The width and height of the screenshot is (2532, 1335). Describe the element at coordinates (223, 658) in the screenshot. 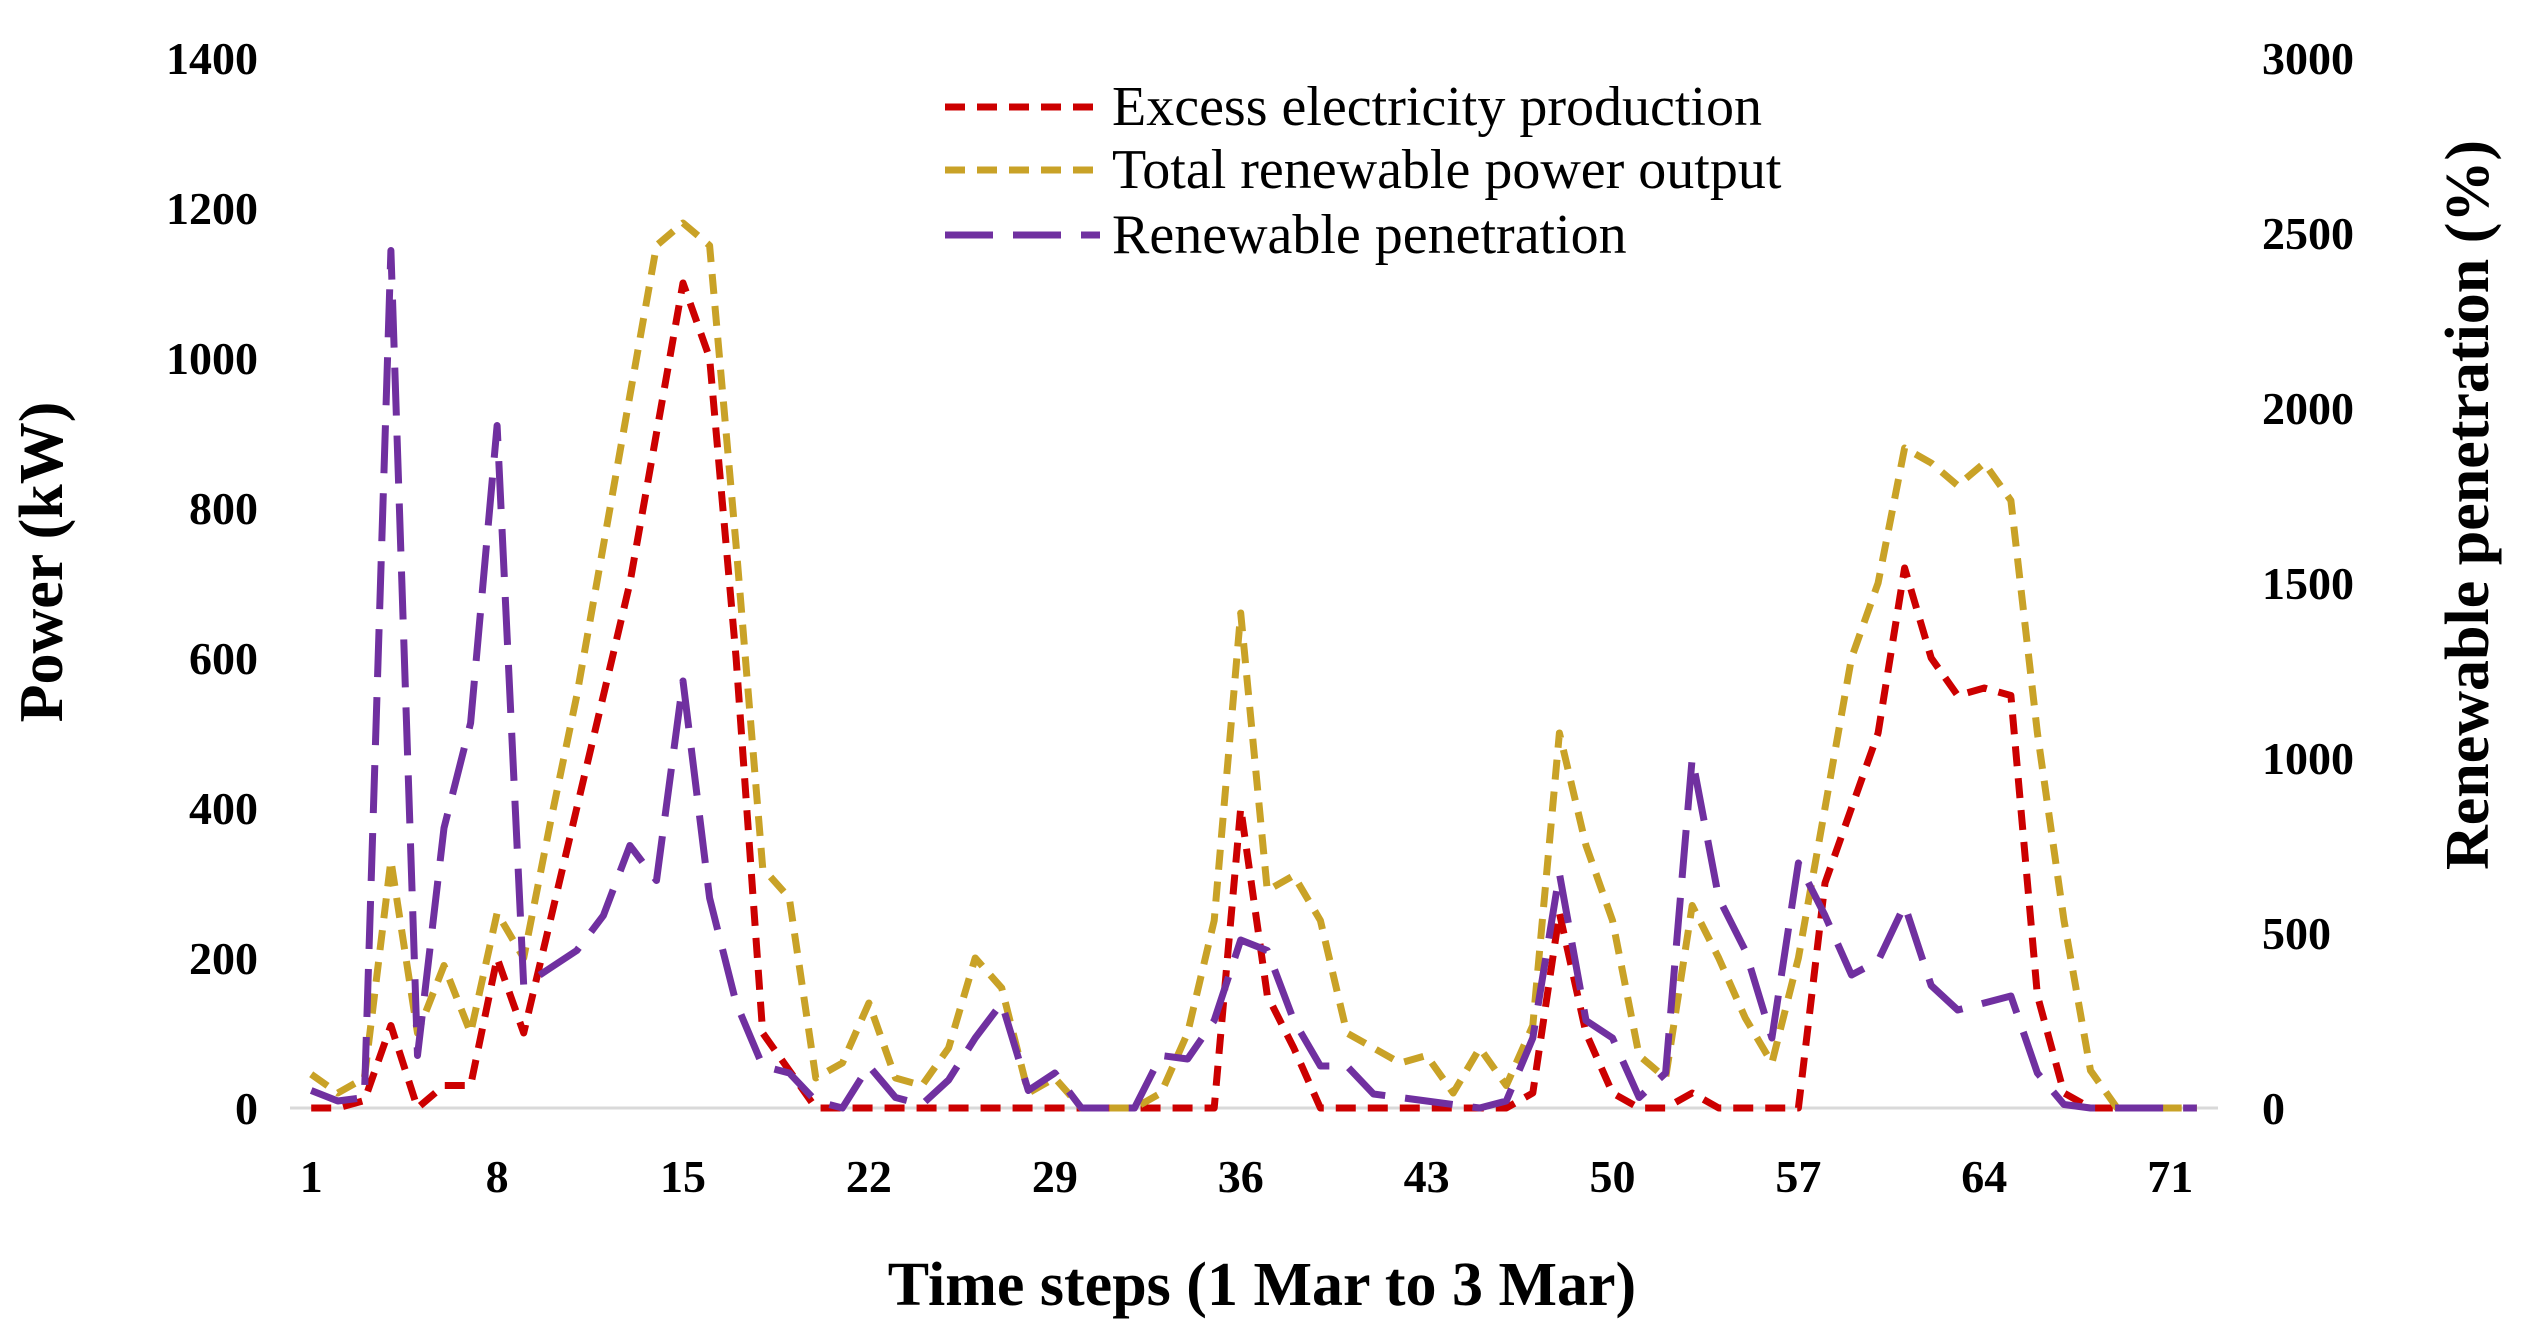

I see `y-tick-label: 600` at that location.